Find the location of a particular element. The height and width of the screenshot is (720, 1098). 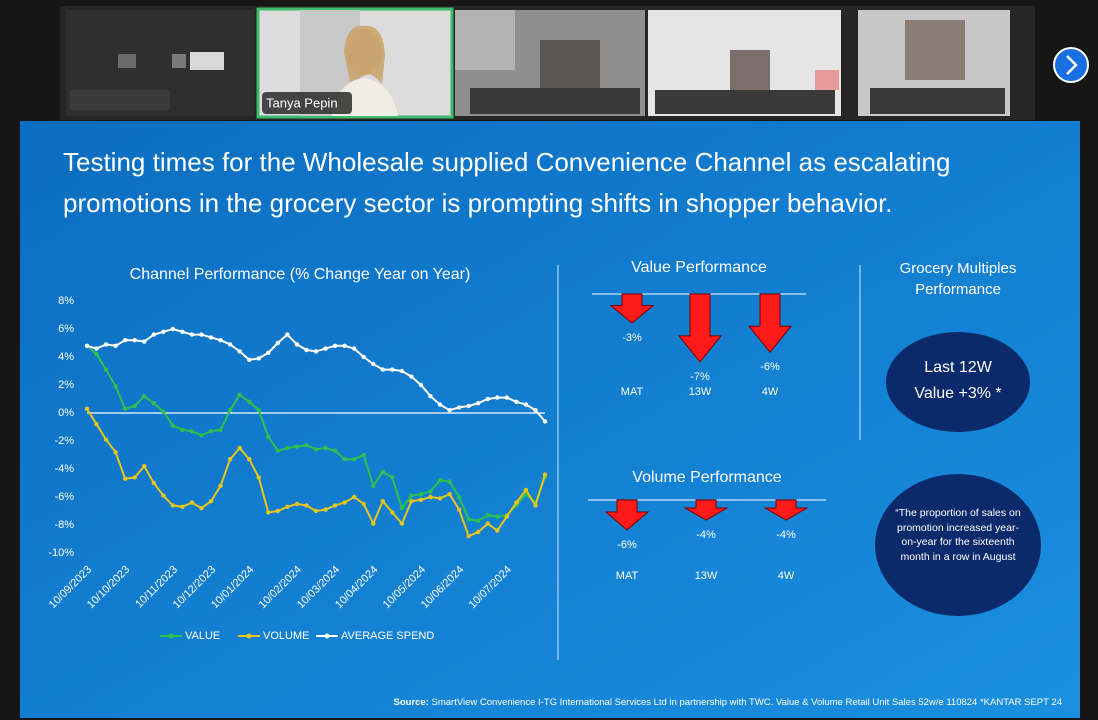

participant-name: Tanya Pepin is located at coordinates (302, 102).